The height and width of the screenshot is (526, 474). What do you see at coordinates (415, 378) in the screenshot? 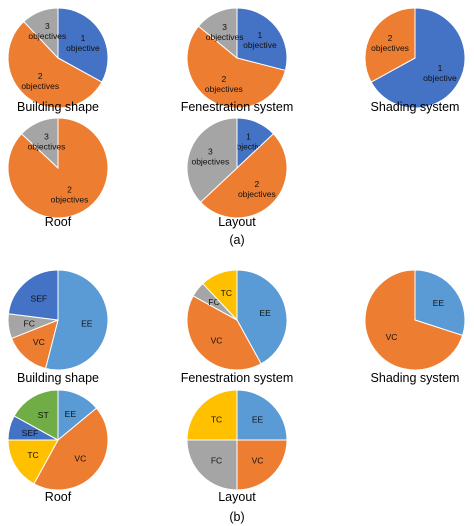
I see `pie-chart-title: Shading system` at bounding box center [415, 378].